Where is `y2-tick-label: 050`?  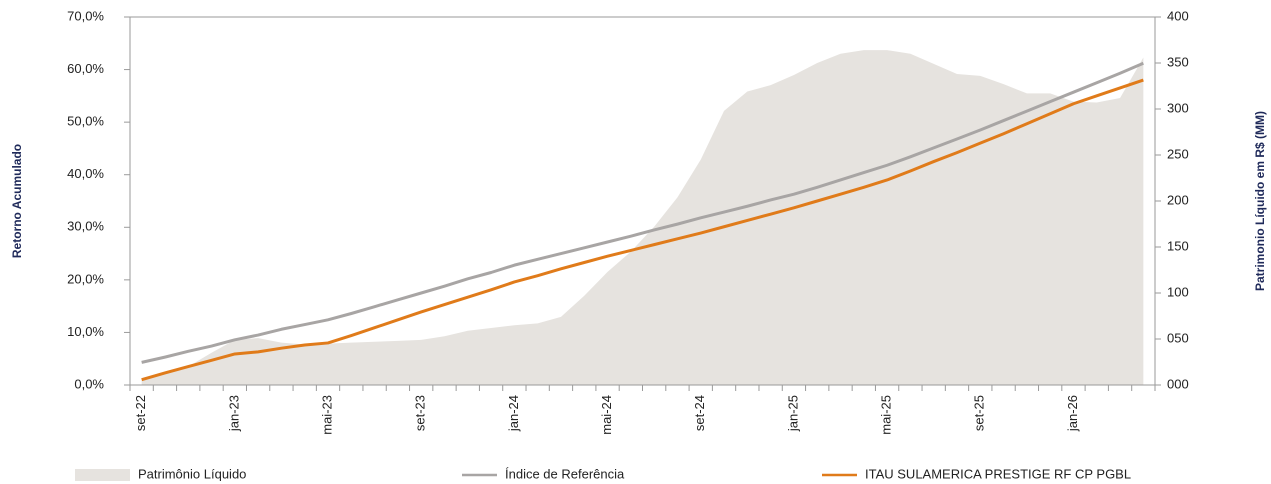
y2-tick-label: 050 is located at coordinates (1178, 337).